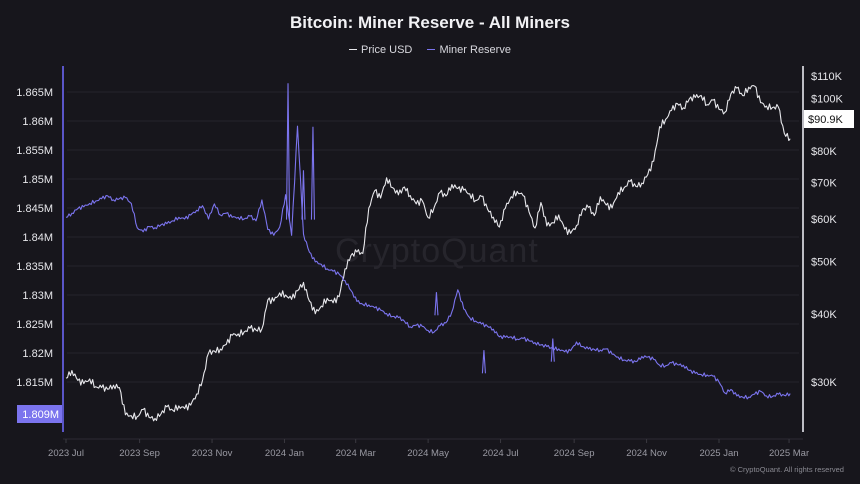  Describe the element at coordinates (827, 99) in the screenshot. I see `right-tick-label: $100K` at that location.